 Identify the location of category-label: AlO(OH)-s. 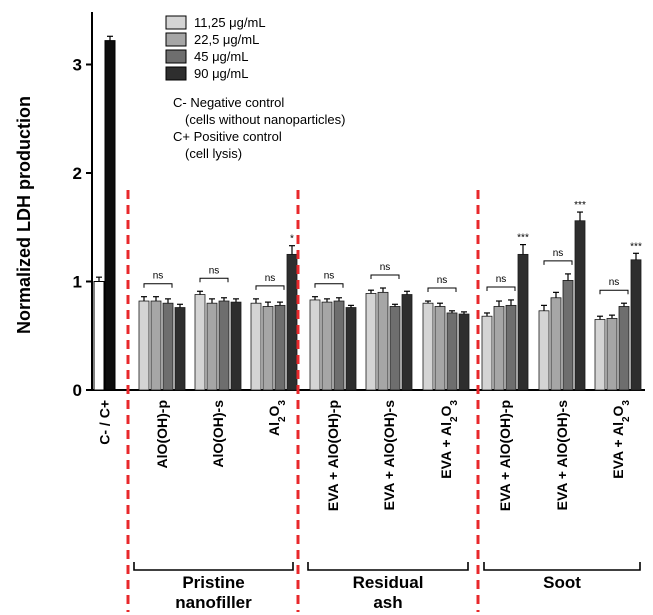
(218, 434).